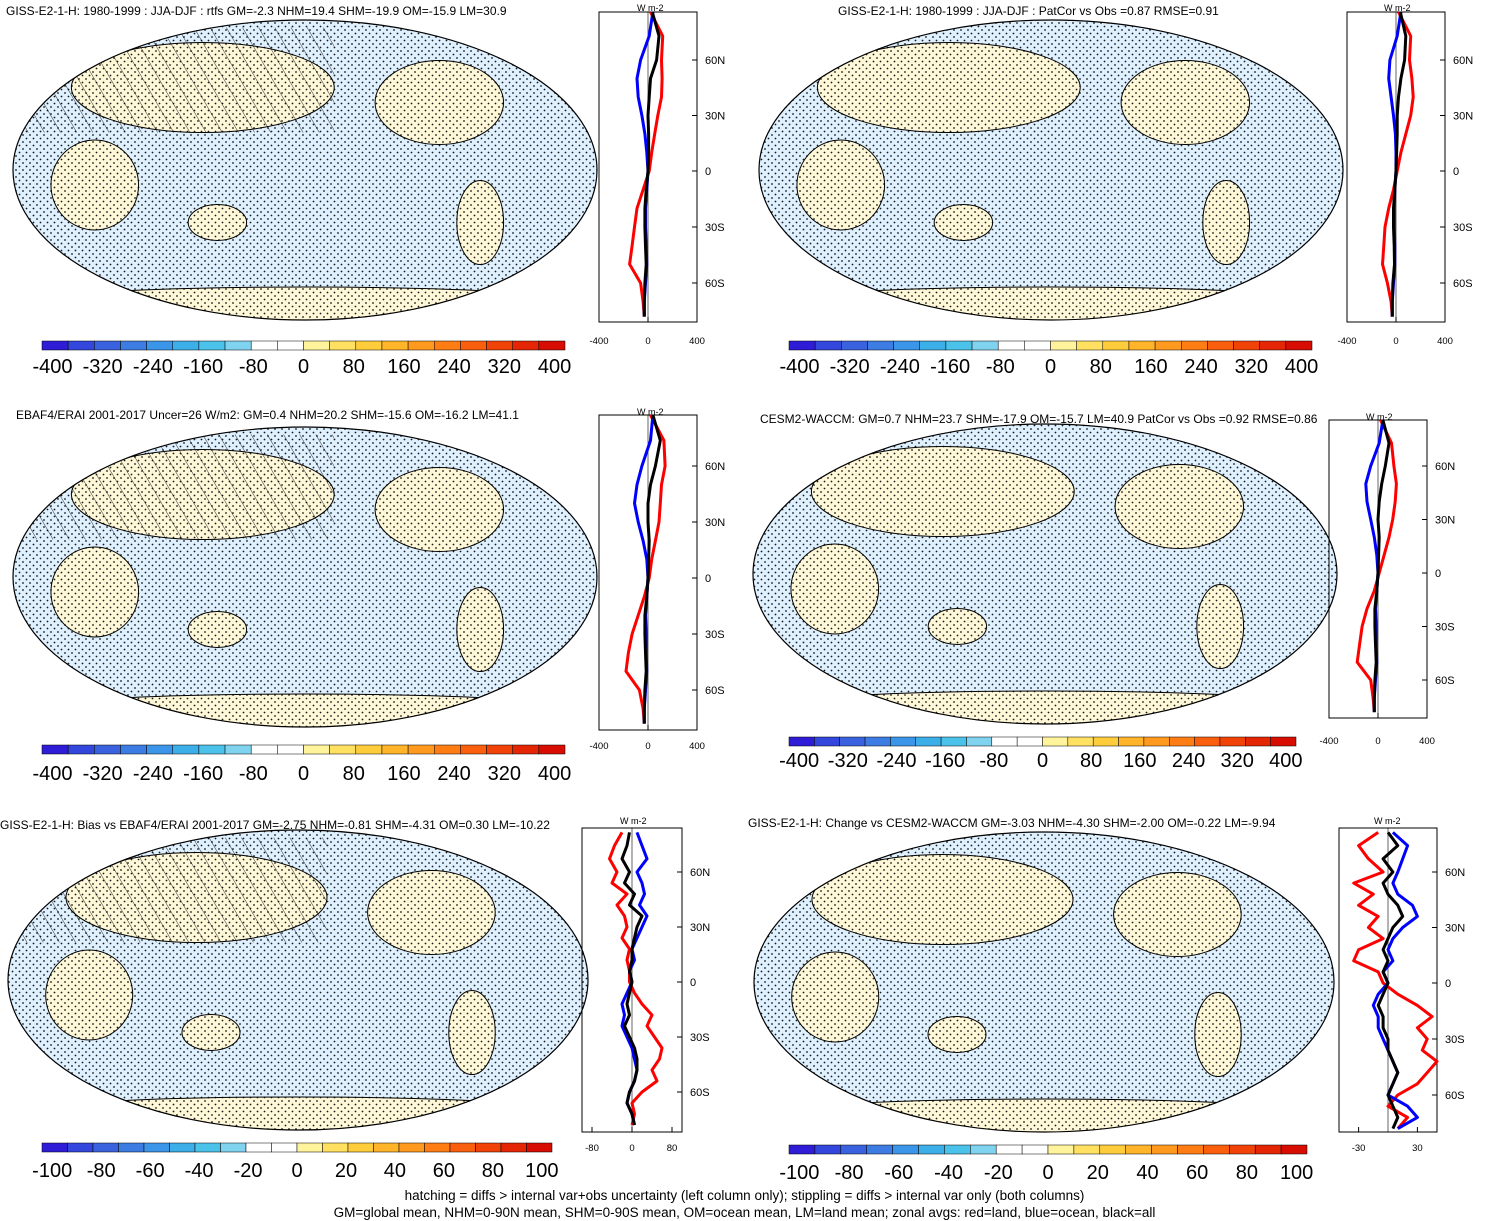  I want to click on profile-ylabel-p3-3: 30S, so click(715, 635).